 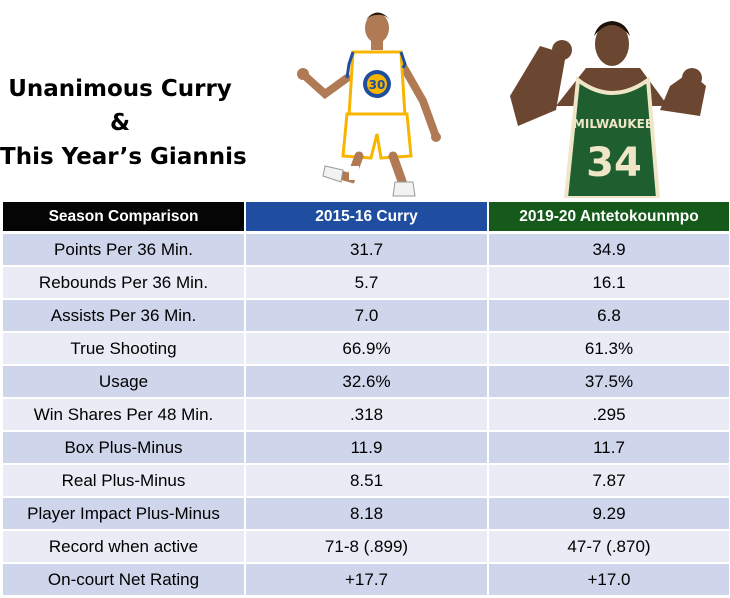 What do you see at coordinates (608, 315) in the screenshot?
I see `giannis-value-cell: 6.8` at bounding box center [608, 315].